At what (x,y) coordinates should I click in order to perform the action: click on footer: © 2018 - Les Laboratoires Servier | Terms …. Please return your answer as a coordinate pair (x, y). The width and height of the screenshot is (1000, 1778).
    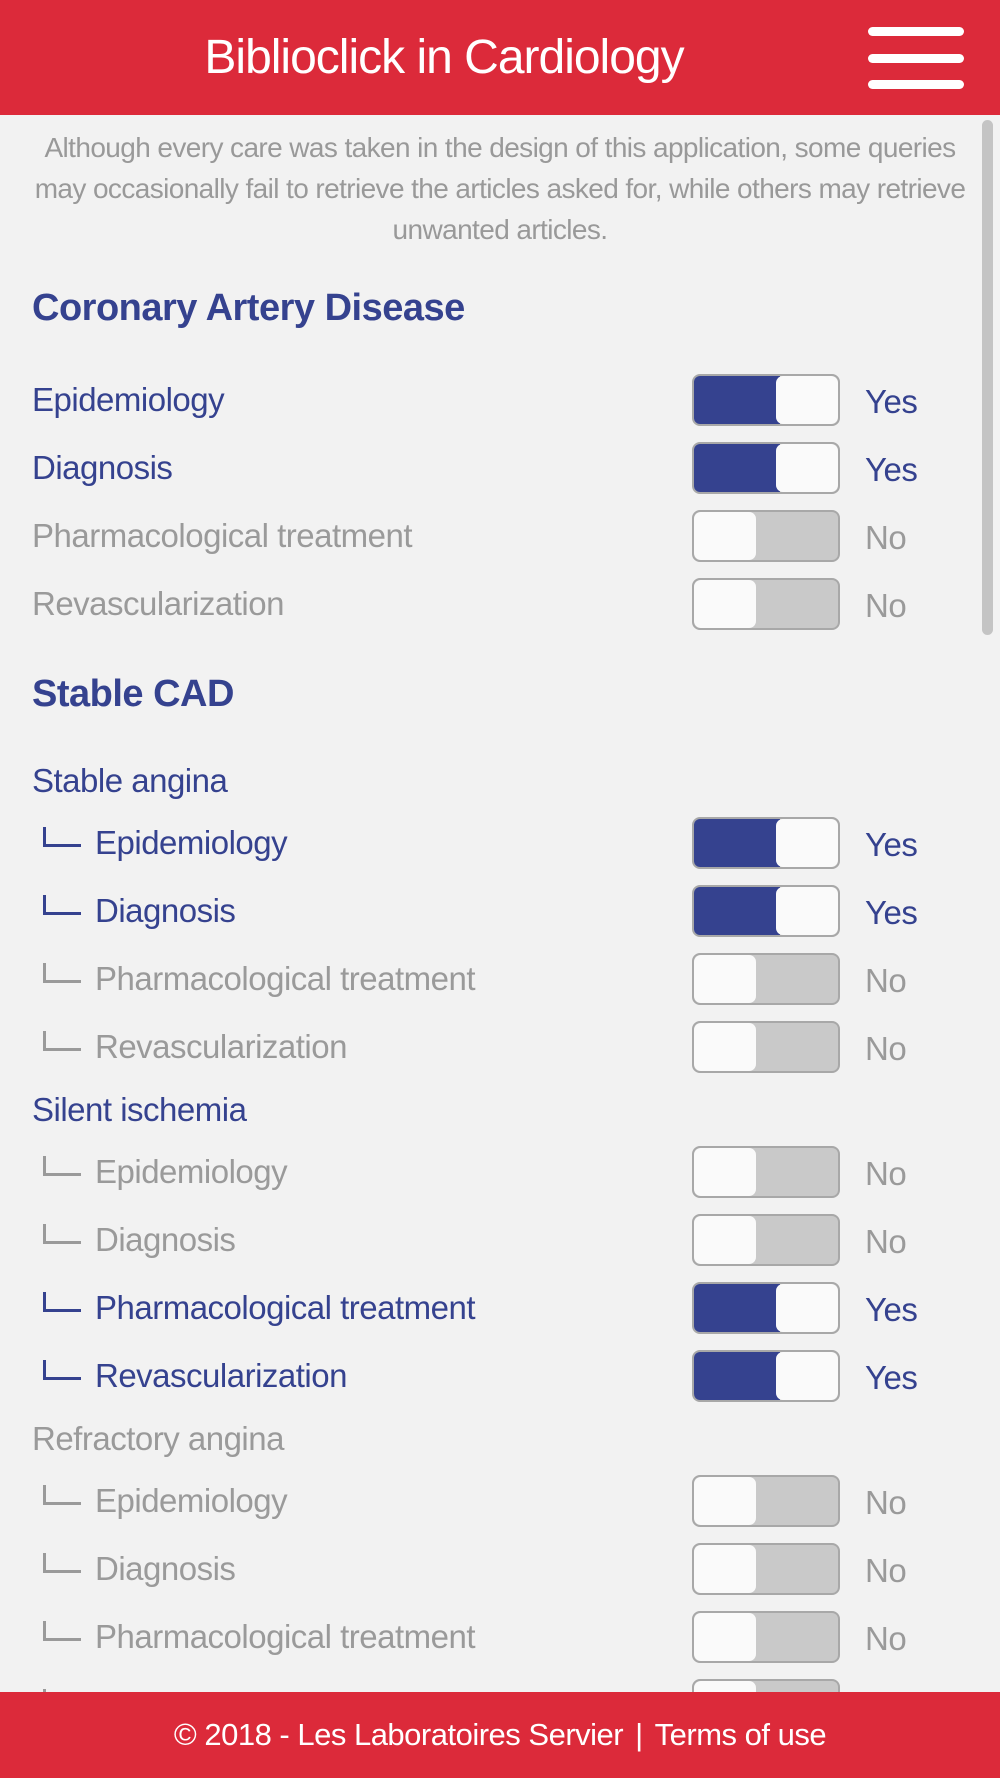
    Looking at the image, I should click on (500, 1735).